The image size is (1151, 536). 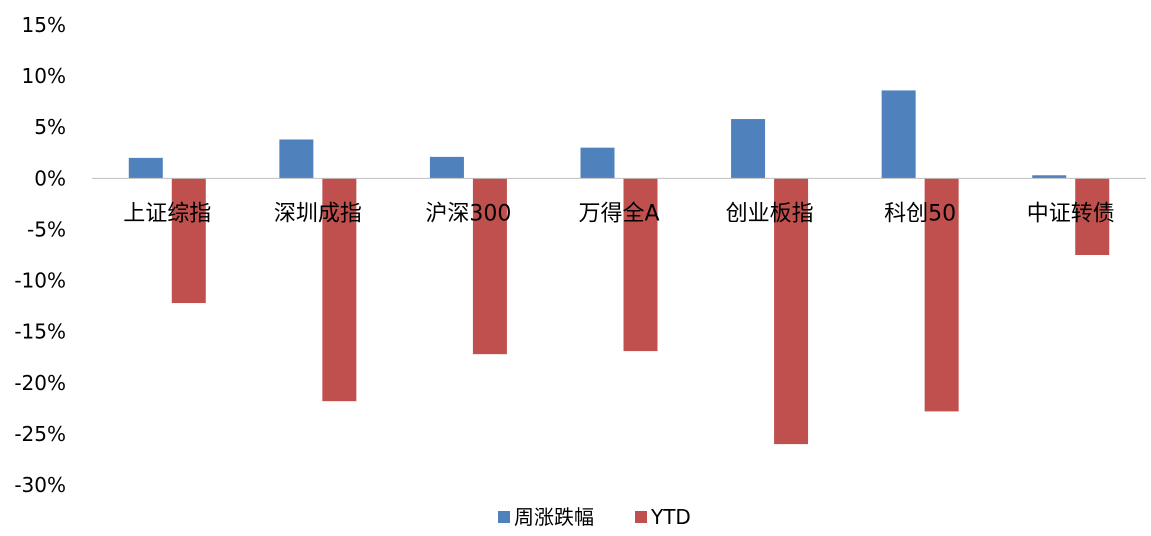 What do you see at coordinates (468, 213) in the screenshot?
I see `category-label: 沪深300` at bounding box center [468, 213].